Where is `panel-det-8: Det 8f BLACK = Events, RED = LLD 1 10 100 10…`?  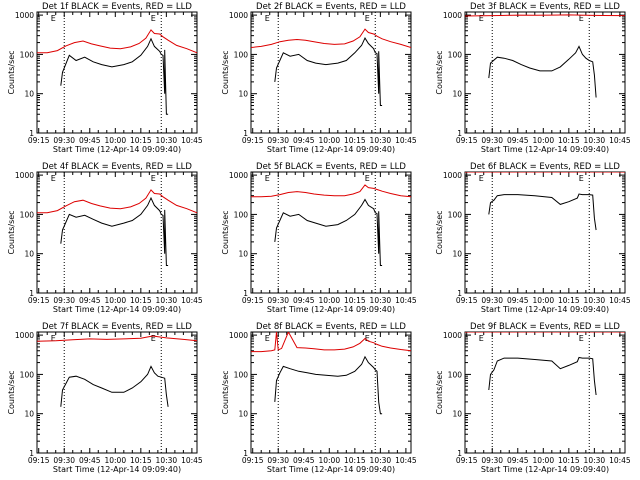
panel-det-8: Det 8f BLACK = Events, RED = LLD 1 10 100 10… is located at coordinates (319, 398).